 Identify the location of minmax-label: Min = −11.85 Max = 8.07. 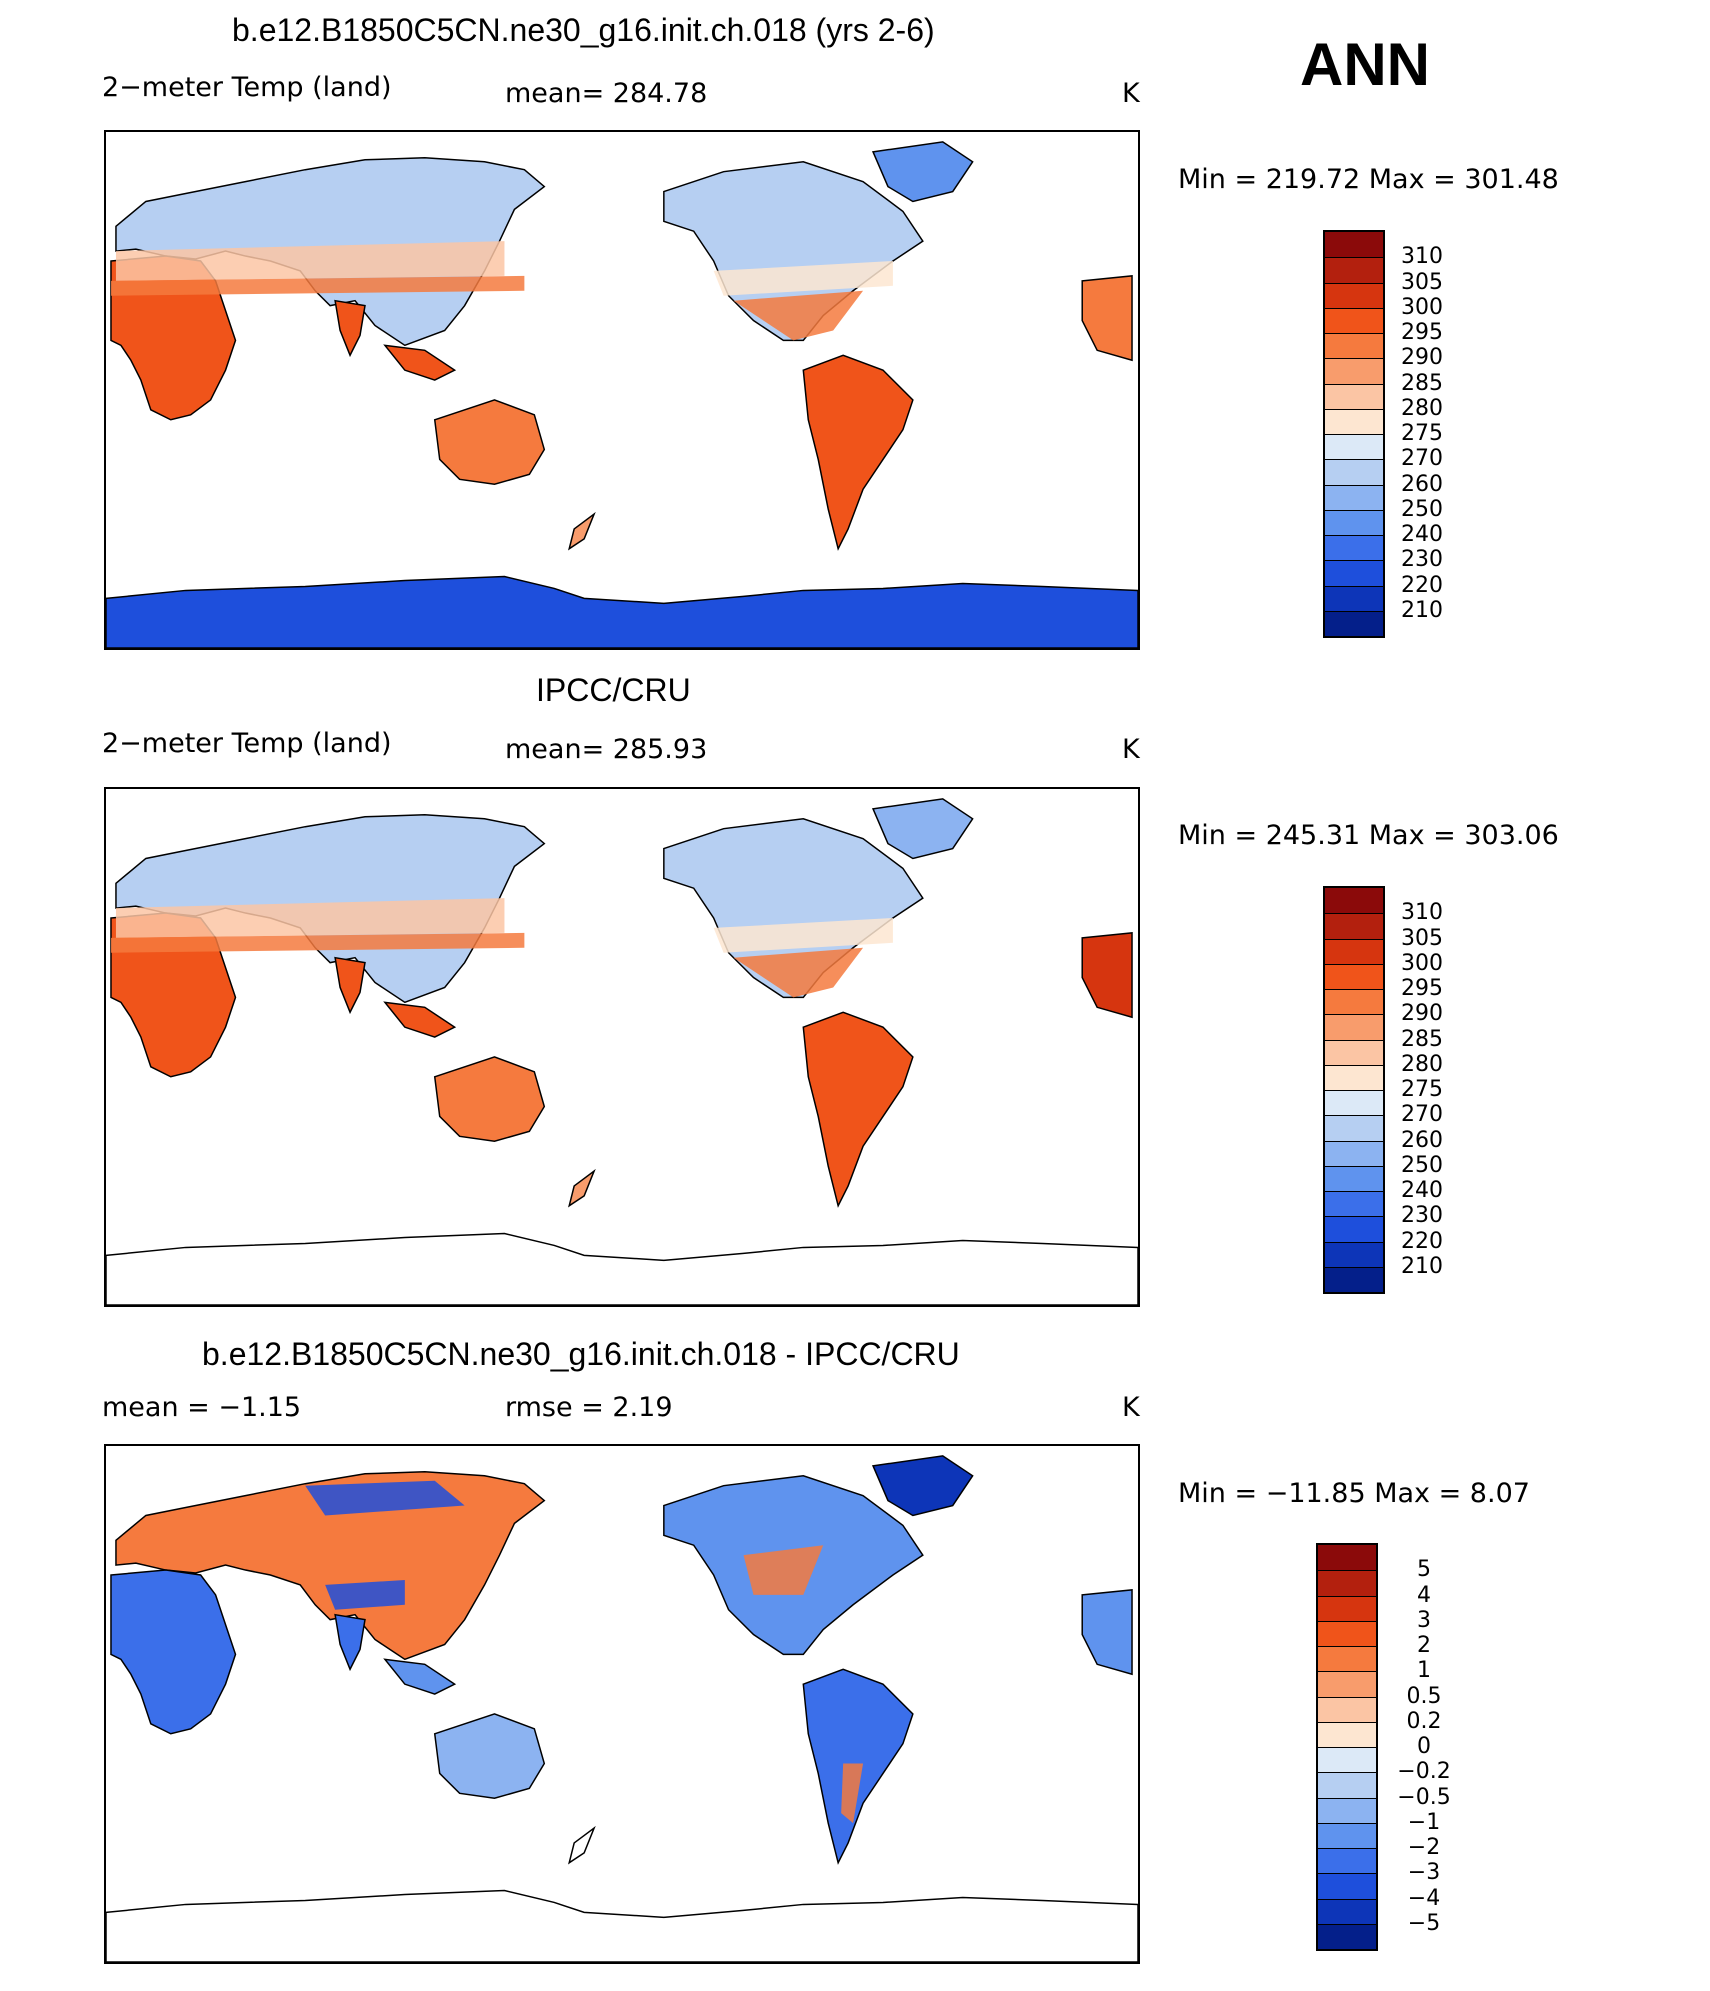
(1354, 1493).